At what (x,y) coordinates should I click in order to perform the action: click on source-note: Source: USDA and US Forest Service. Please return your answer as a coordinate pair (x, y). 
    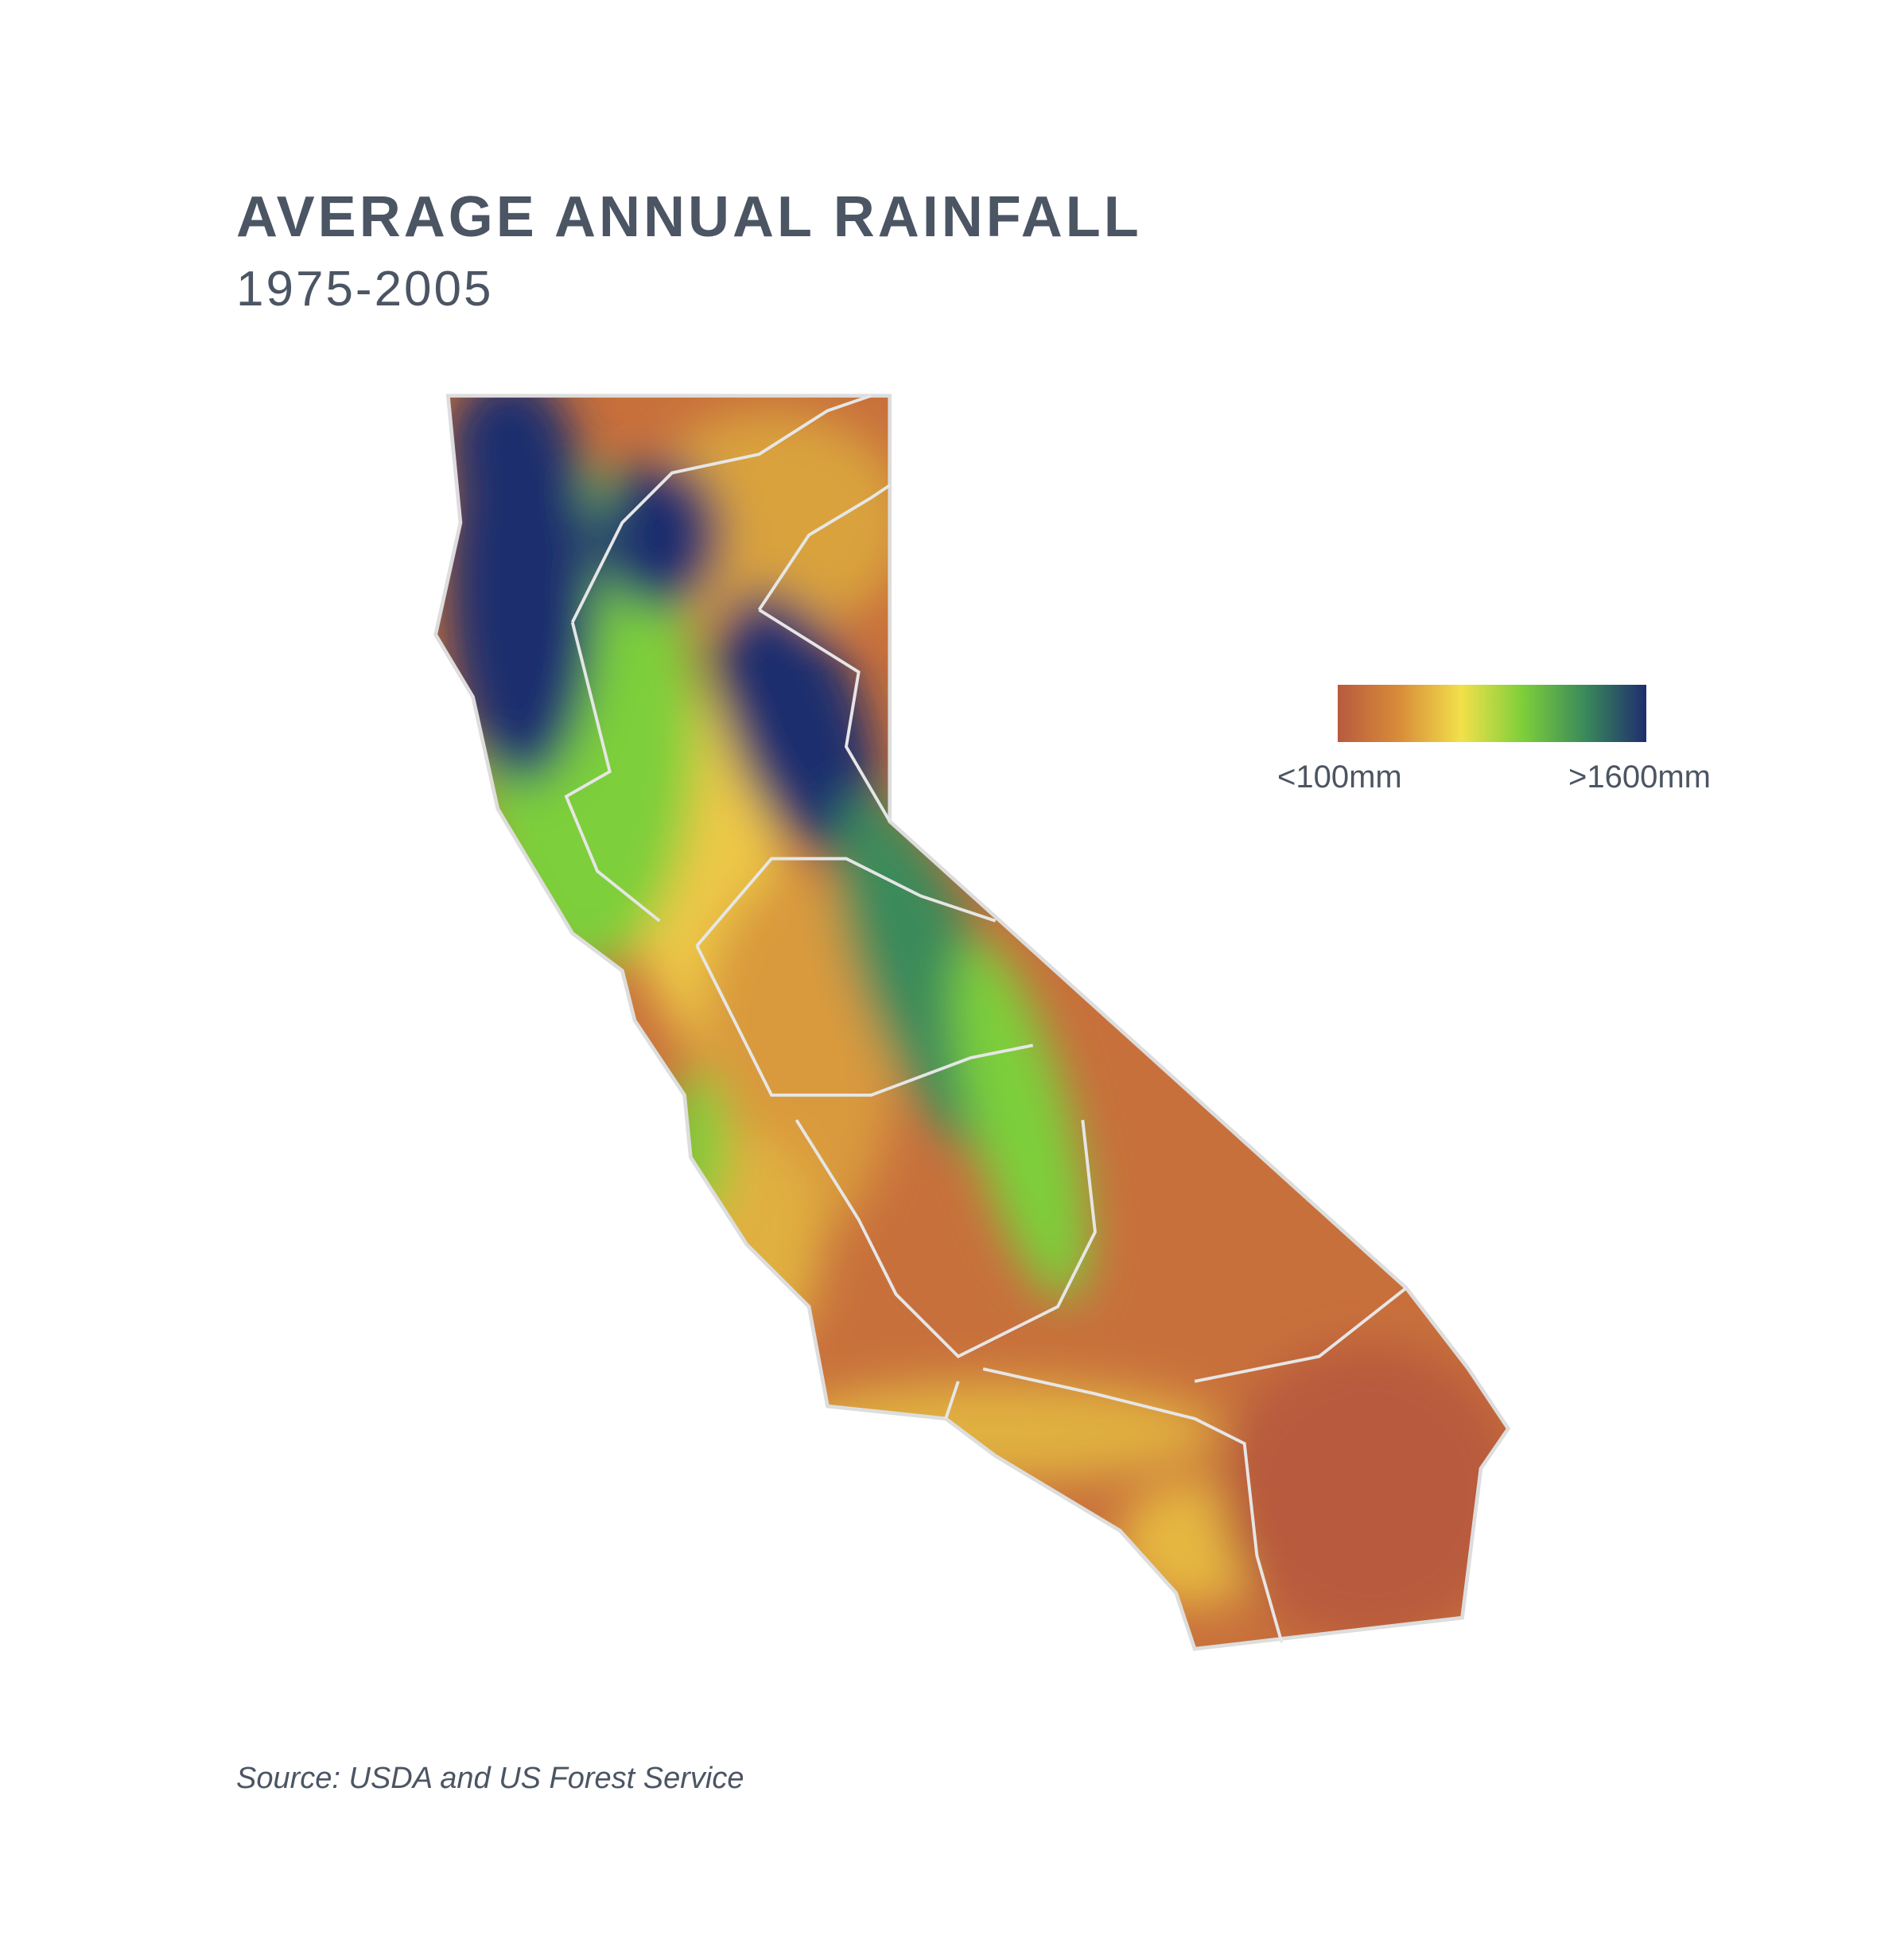
    Looking at the image, I should click on (490, 1778).